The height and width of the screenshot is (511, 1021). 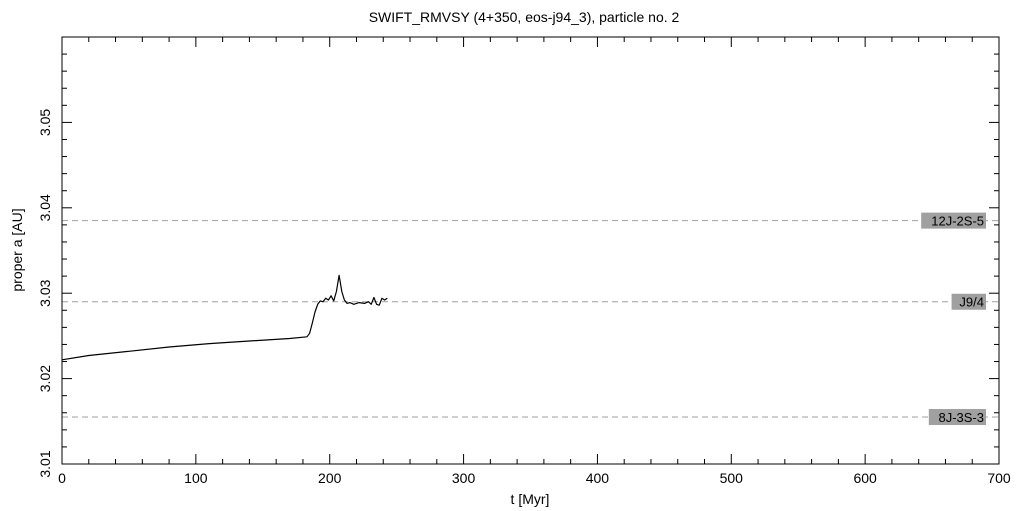 I want to click on series-layer, so click(x=224, y=317).